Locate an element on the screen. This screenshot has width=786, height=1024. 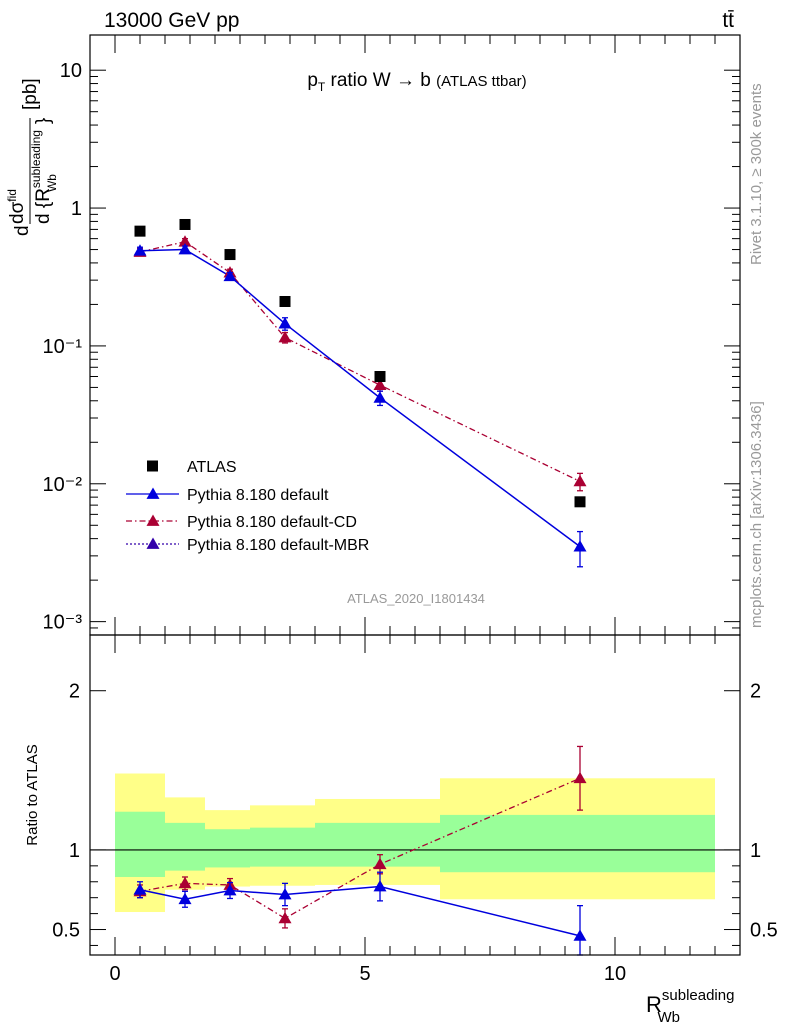
ratio-y-tick-label-right: 0.5 is located at coordinates (764, 931).